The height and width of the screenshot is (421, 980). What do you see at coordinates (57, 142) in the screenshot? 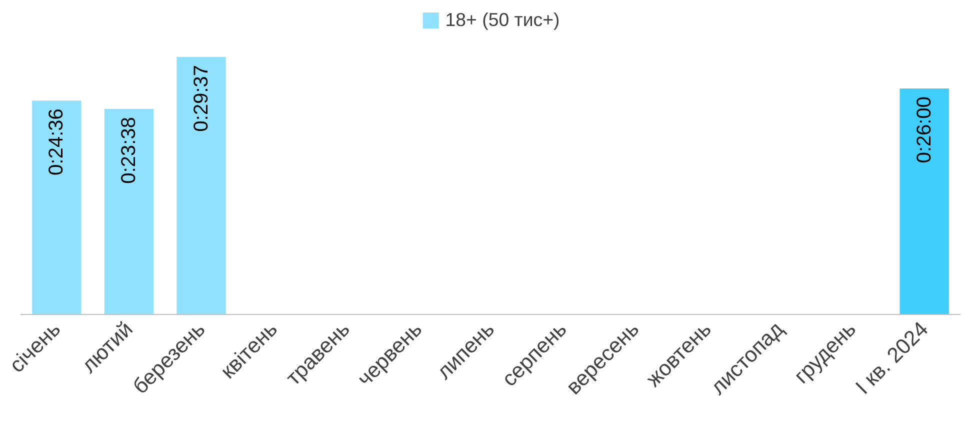
I see `data-label: 0:24:36` at bounding box center [57, 142].